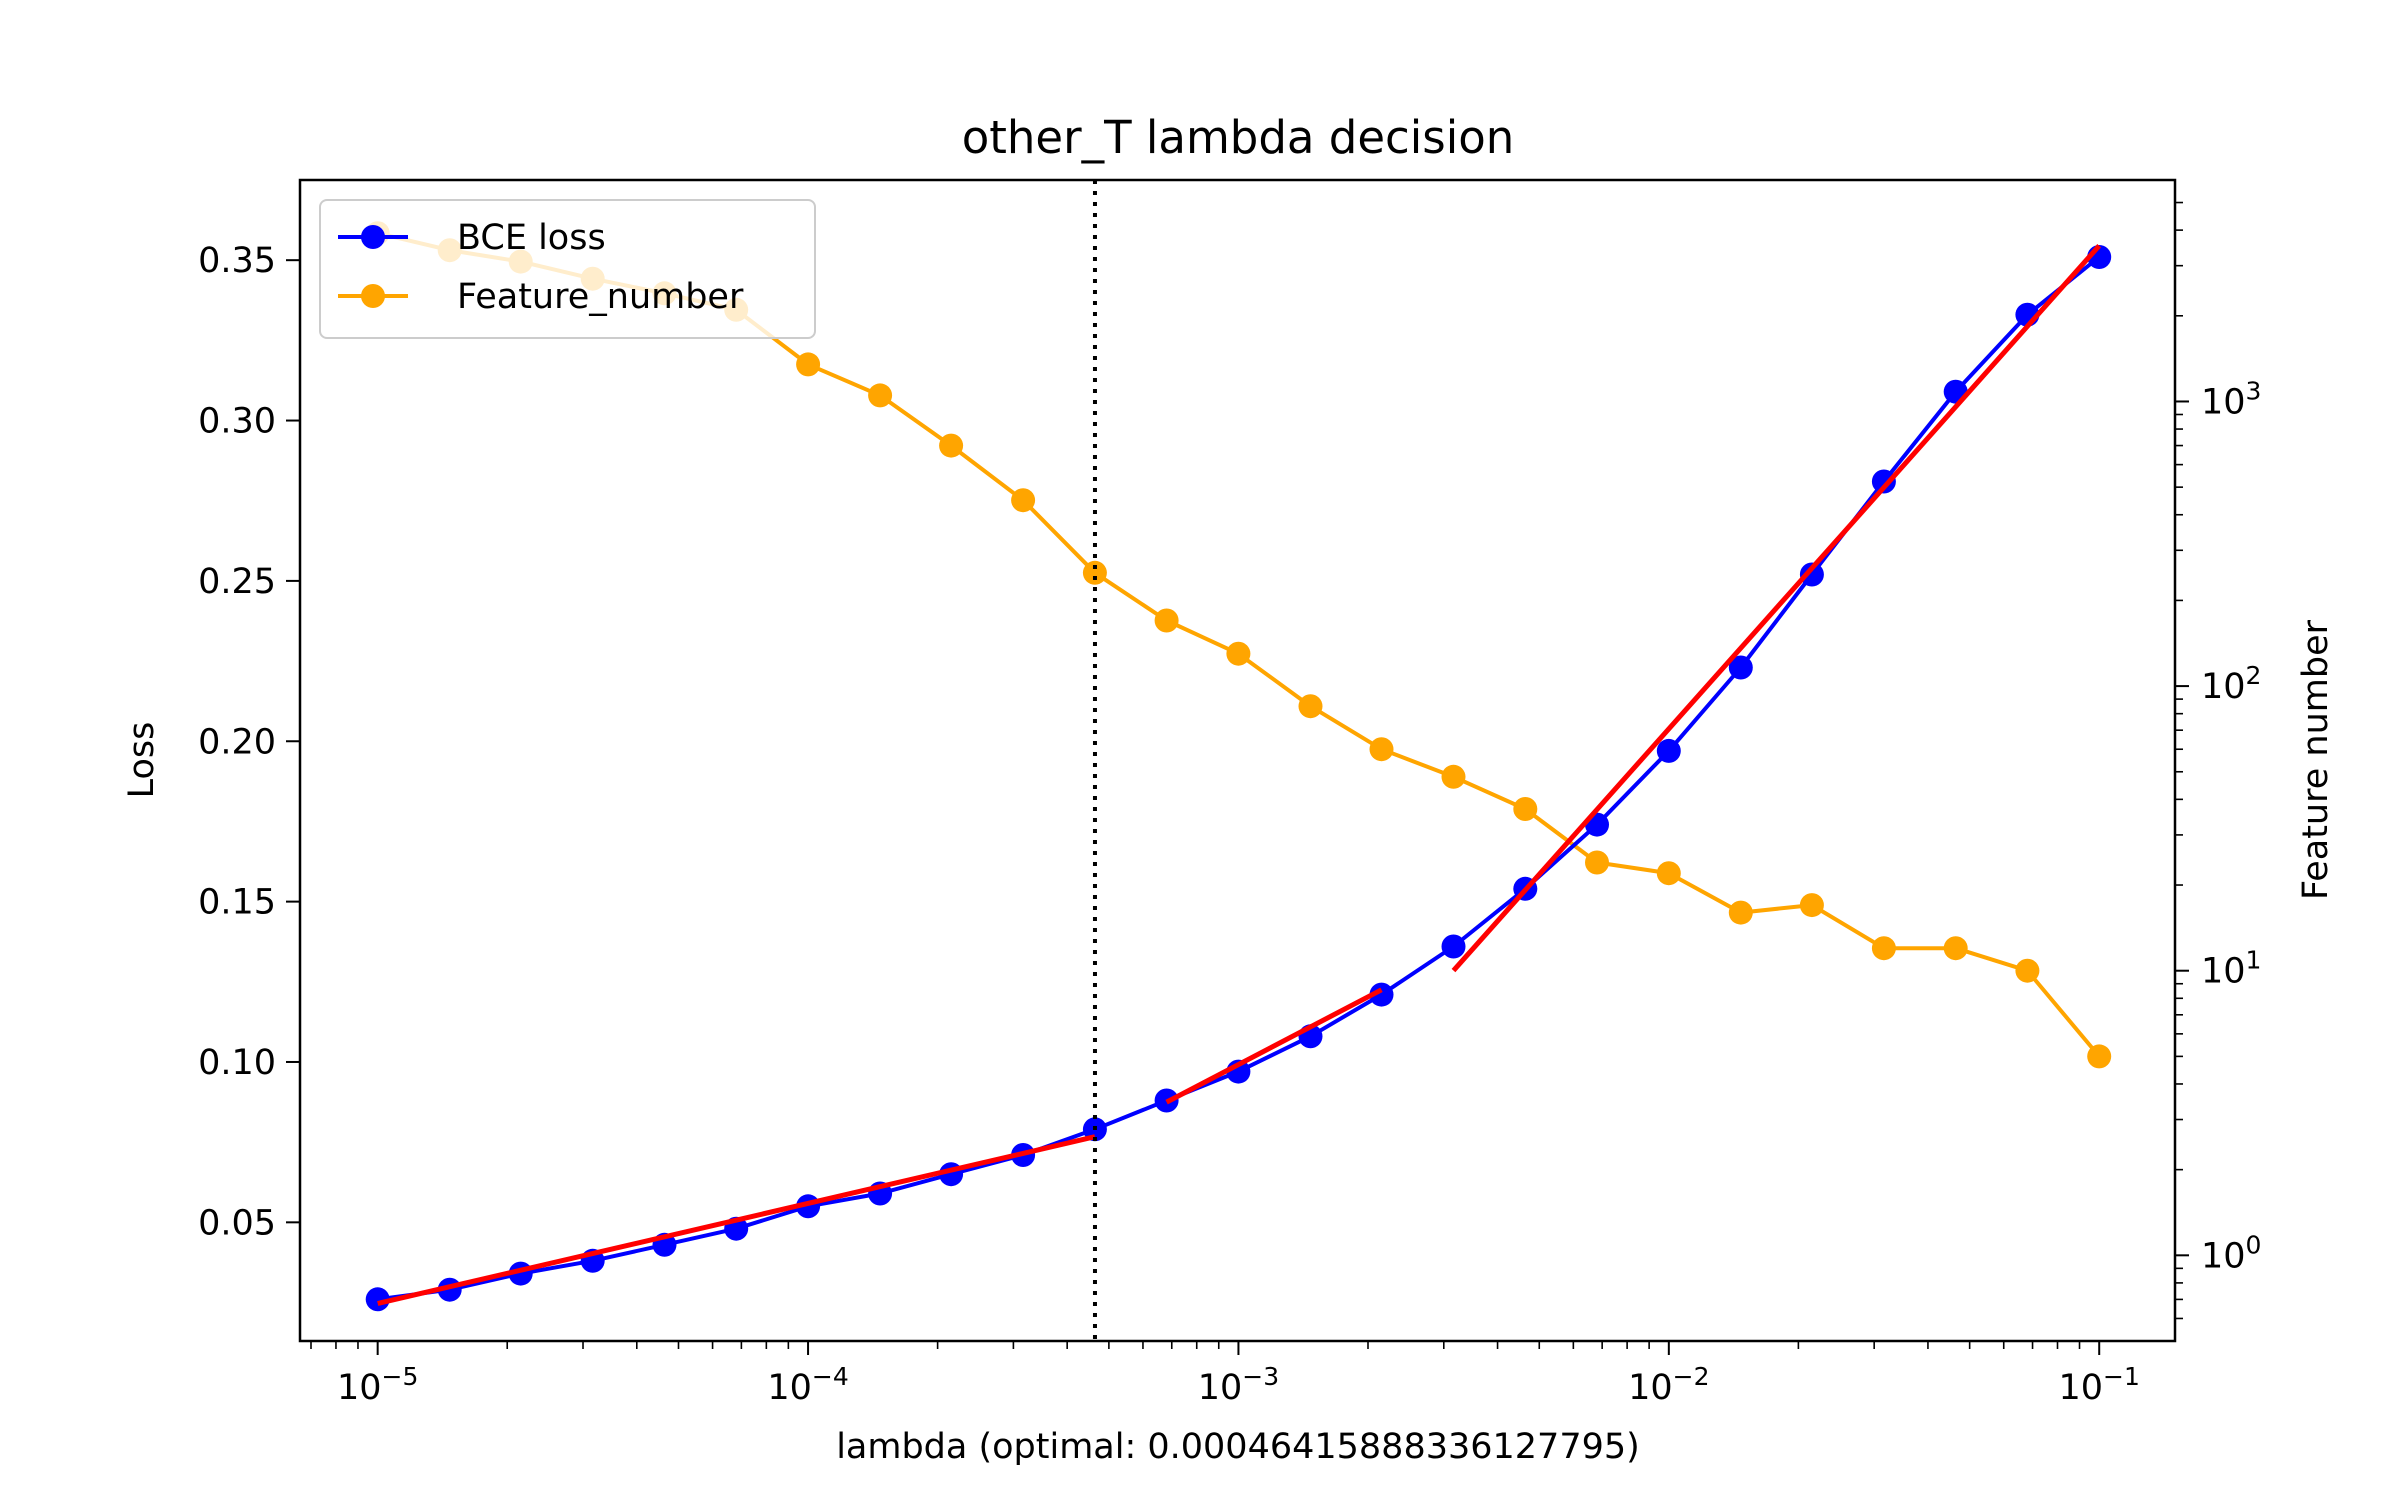 This screenshot has height=1505, width=2400. I want to click on x-axis: 10⁻⁵ 10⁻⁴ 10⁻³ 10⁻² 10⁻¹, so click(1225, 1374).